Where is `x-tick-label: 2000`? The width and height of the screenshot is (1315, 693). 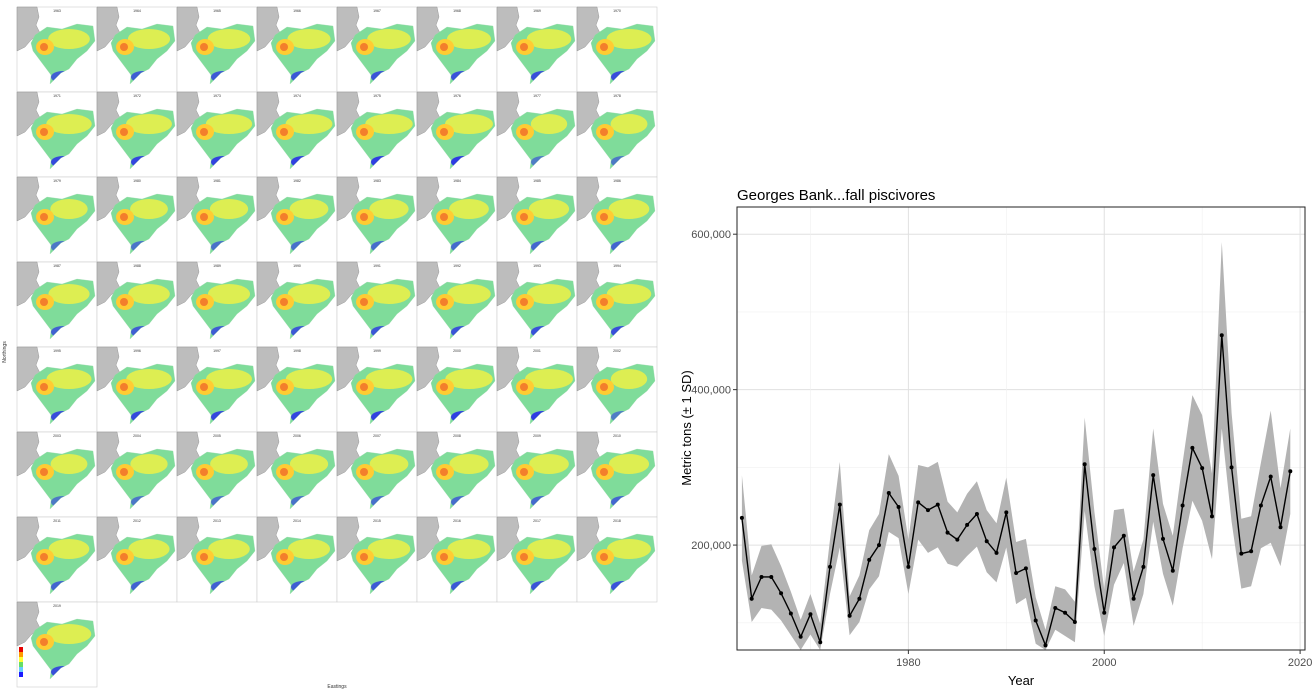
x-tick-label: 2000 is located at coordinates (1104, 663).